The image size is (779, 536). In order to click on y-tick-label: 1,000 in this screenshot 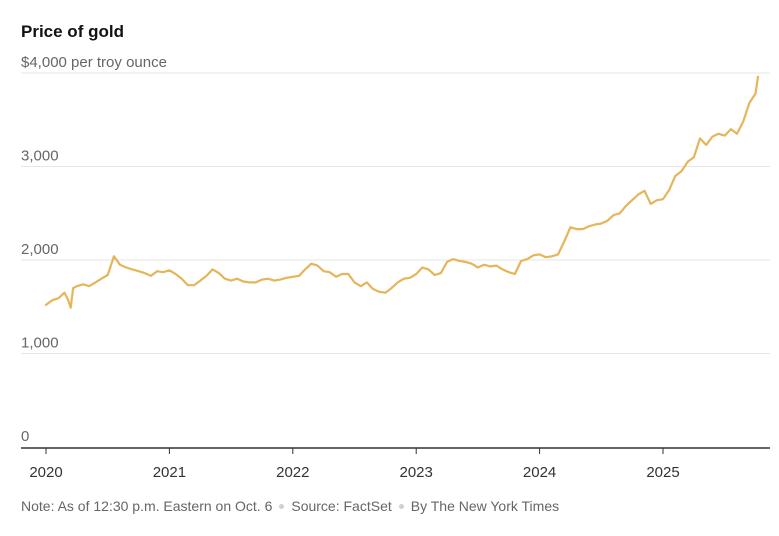, I will do `click(40, 343)`.